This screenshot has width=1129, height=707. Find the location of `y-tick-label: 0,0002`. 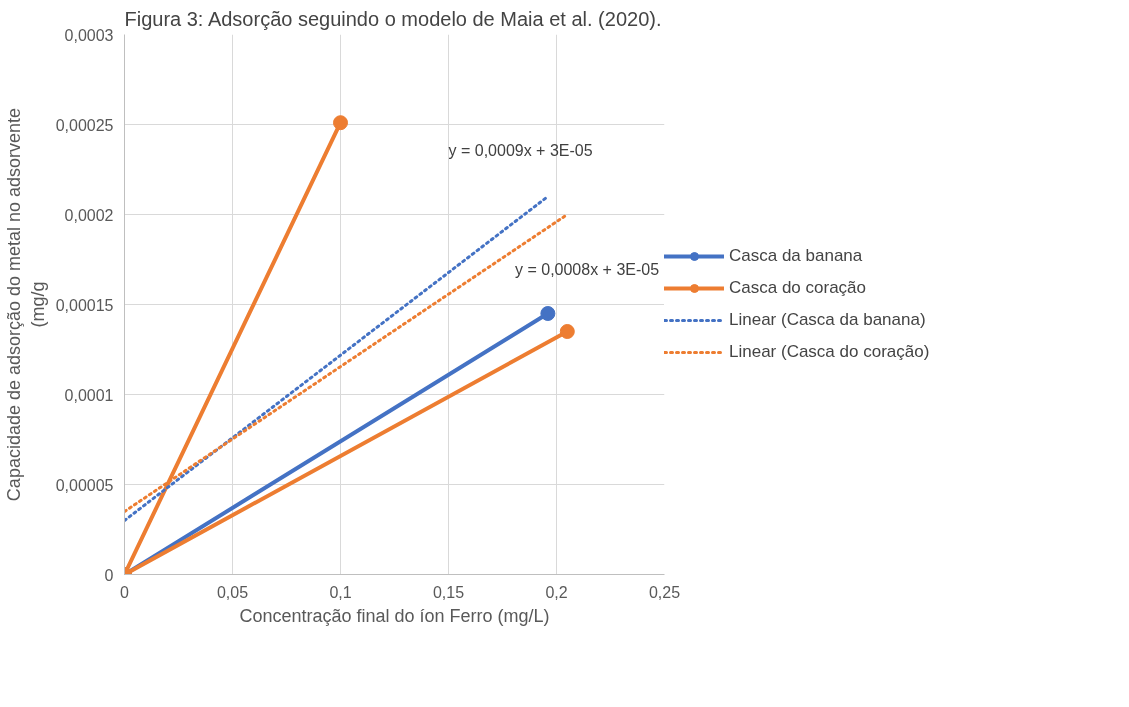

y-tick-label: 0,0002 is located at coordinates (89, 215).